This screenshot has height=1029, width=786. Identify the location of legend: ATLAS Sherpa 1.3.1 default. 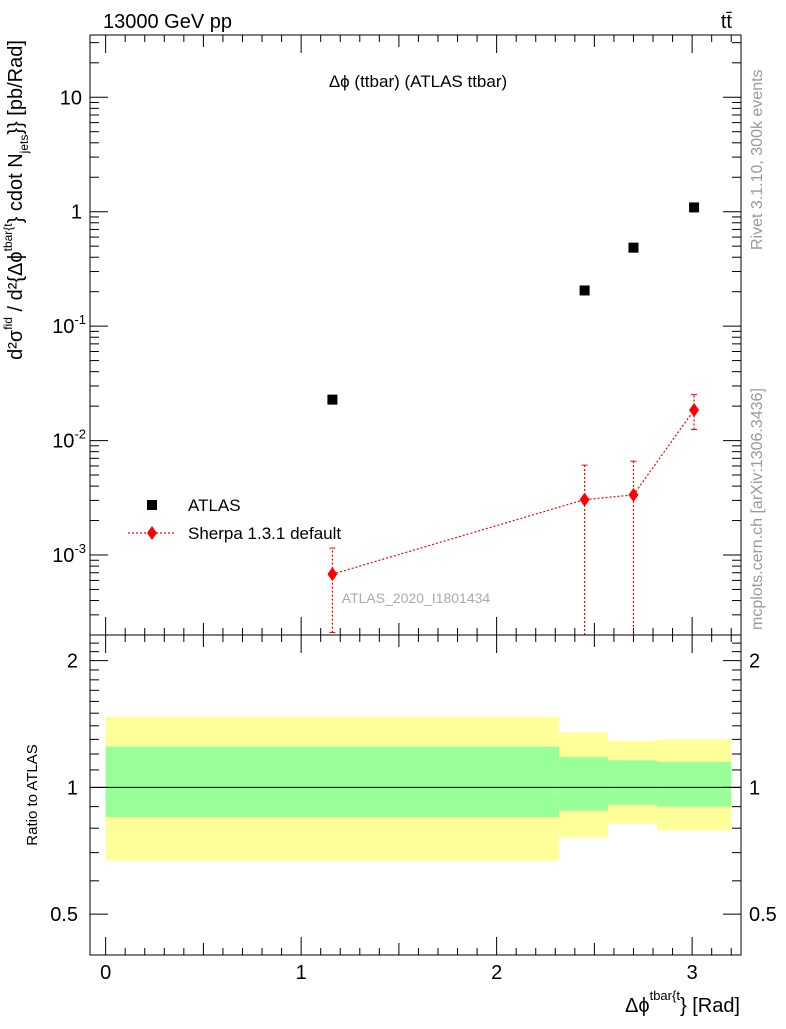
(234, 519).